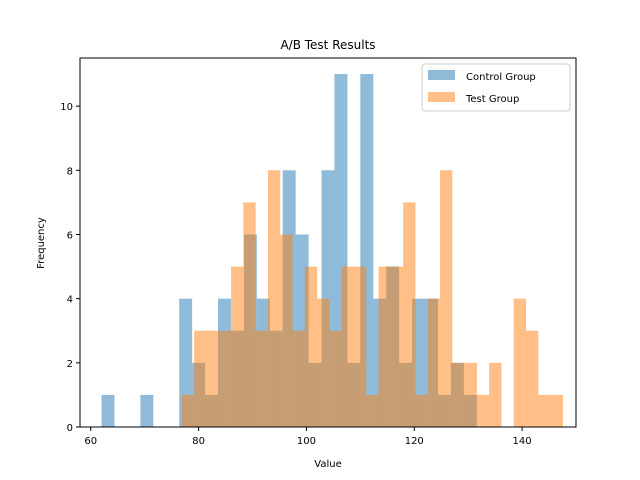 This screenshot has width=640, height=480. What do you see at coordinates (66, 107) in the screenshot?
I see `y-tick-label: 10` at bounding box center [66, 107].